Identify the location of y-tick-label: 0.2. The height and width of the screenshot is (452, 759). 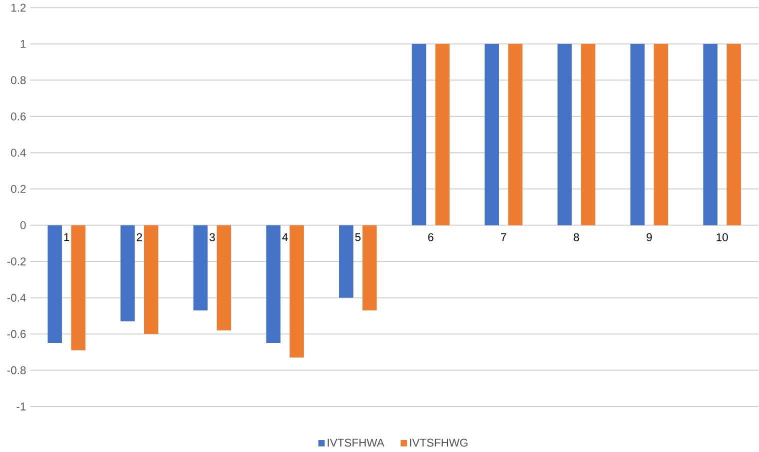
(18, 188).